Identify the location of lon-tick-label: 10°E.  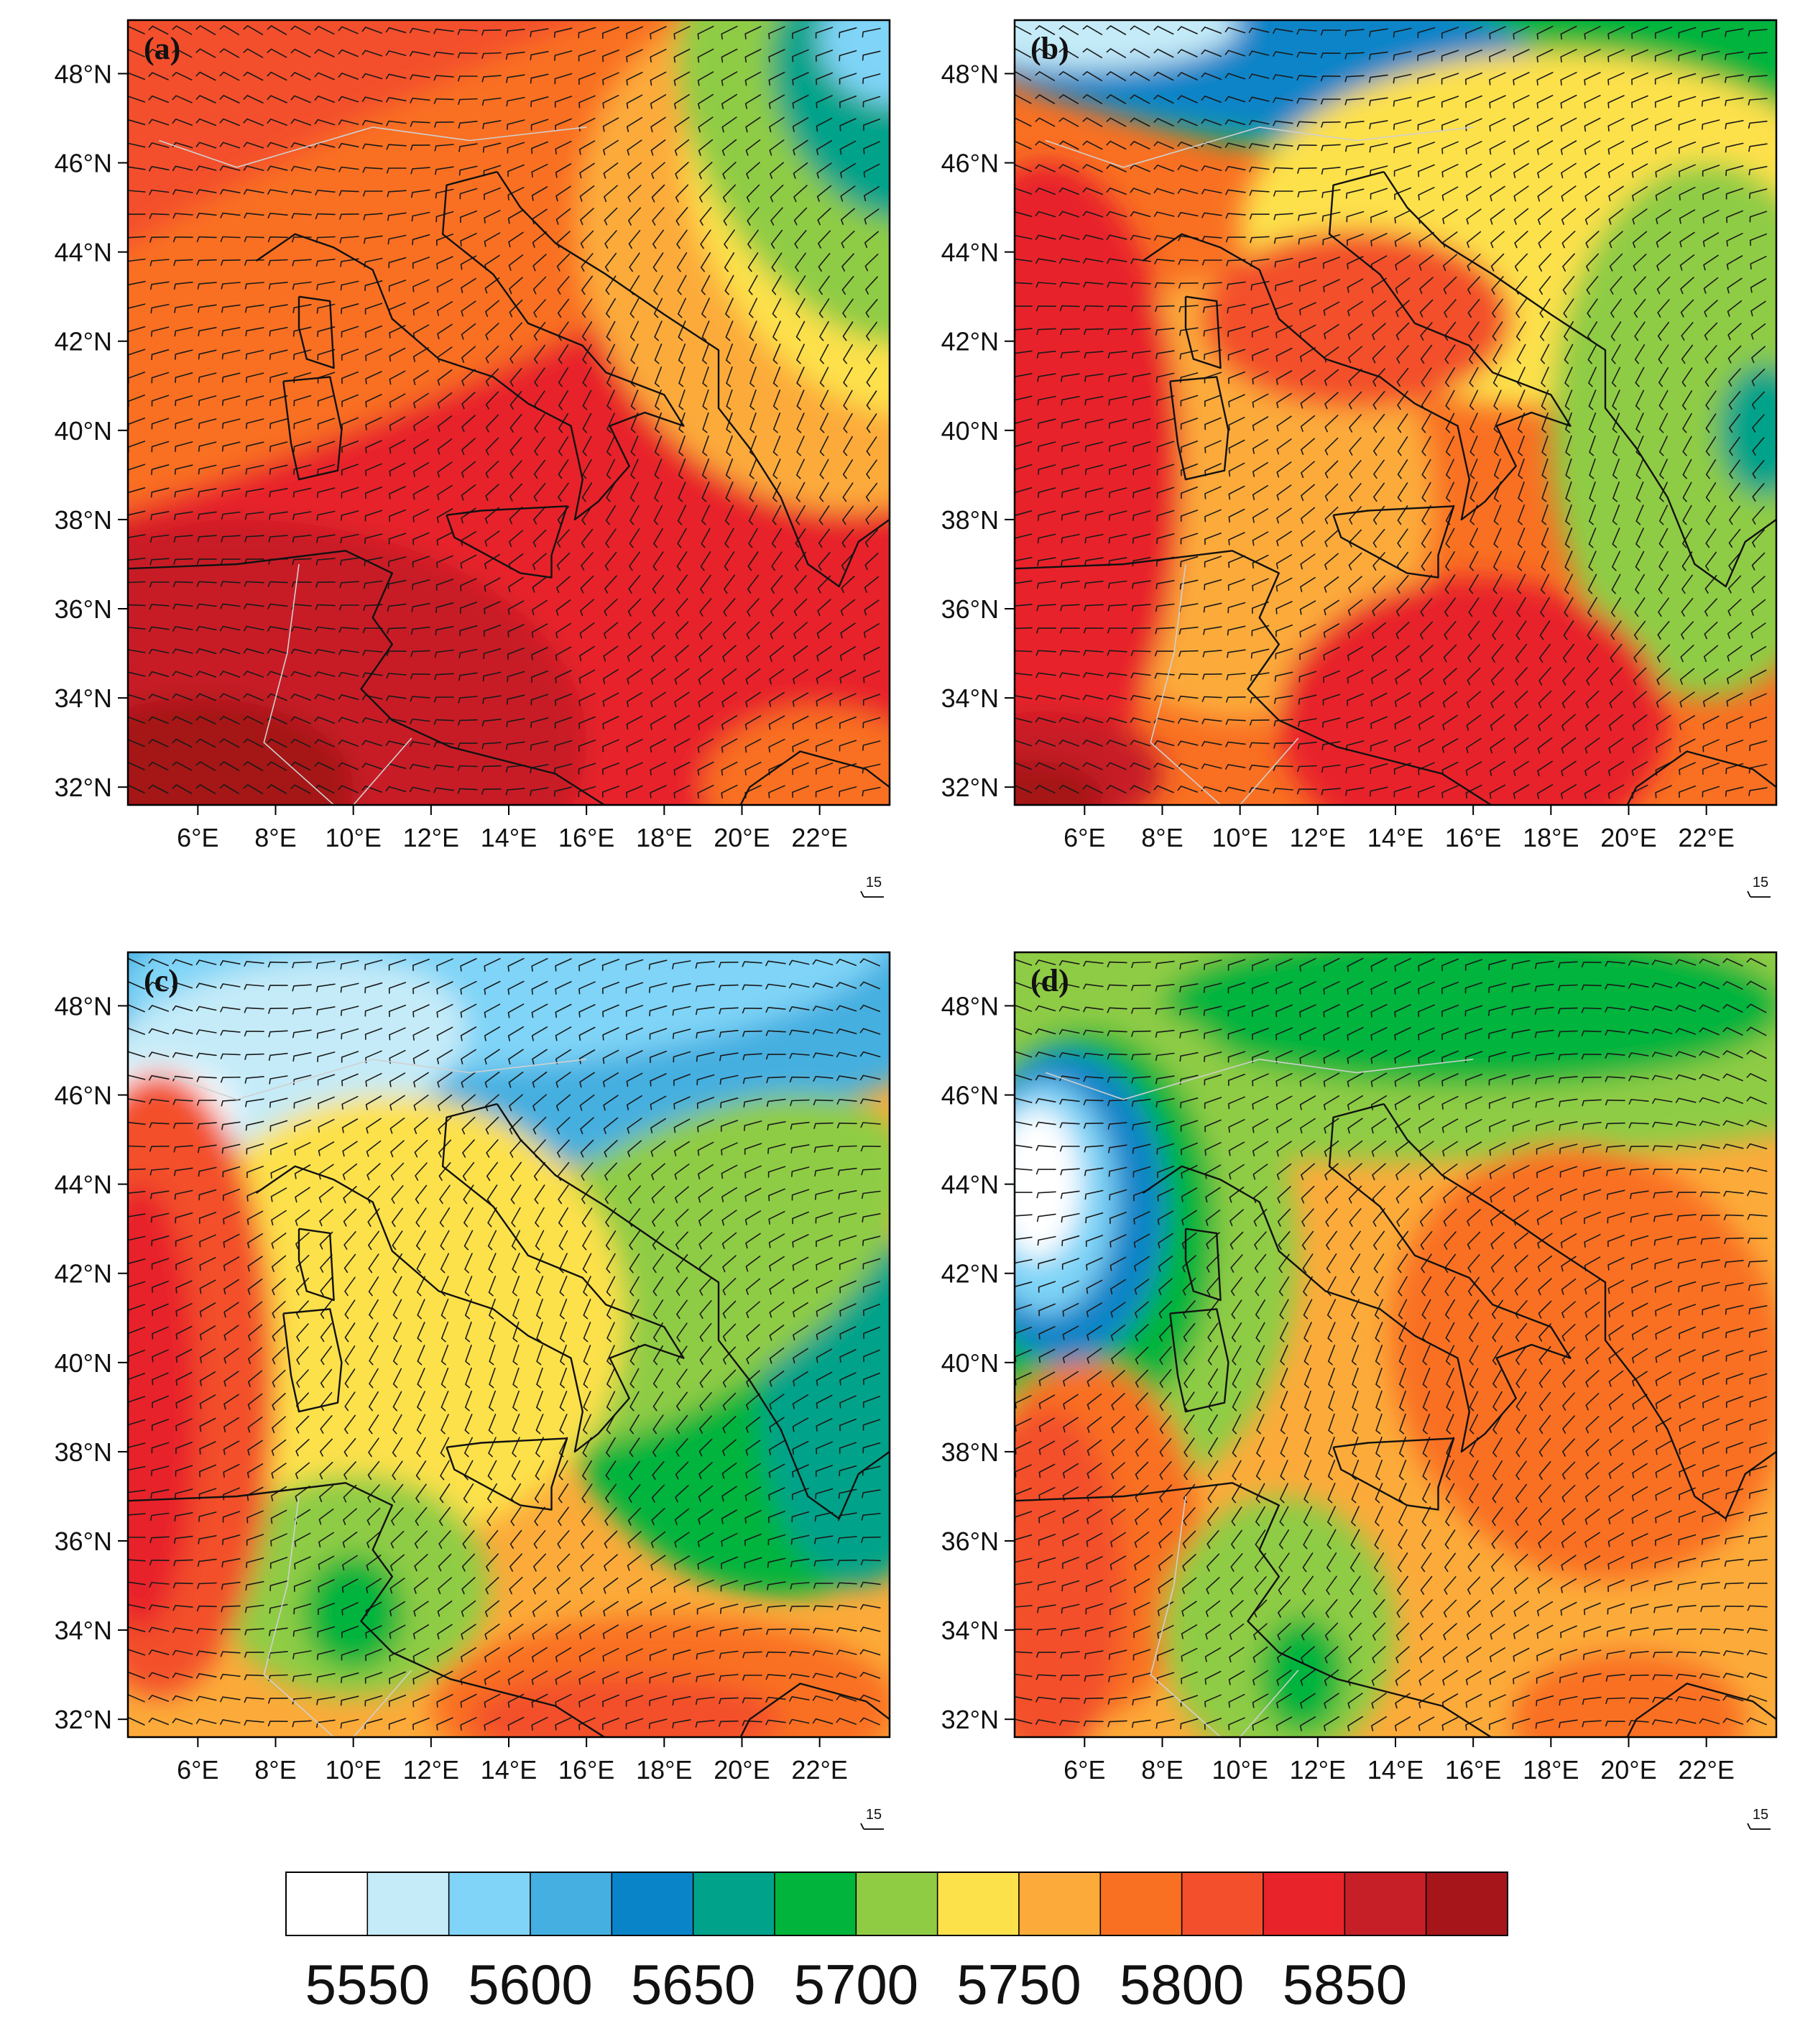
(353, 837).